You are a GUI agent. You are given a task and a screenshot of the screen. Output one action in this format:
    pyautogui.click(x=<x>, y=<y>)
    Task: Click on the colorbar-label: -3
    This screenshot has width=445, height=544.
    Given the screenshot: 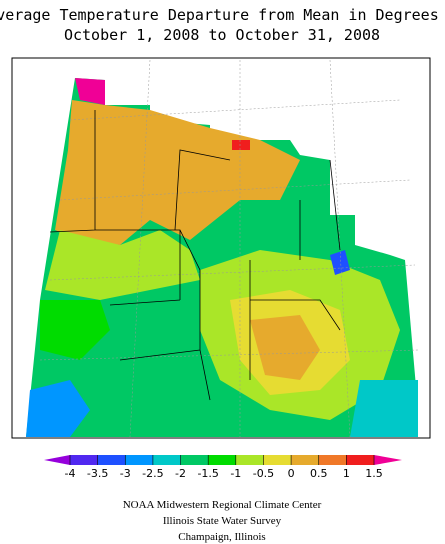 What is the action you would take?
    pyautogui.click(x=125, y=473)
    